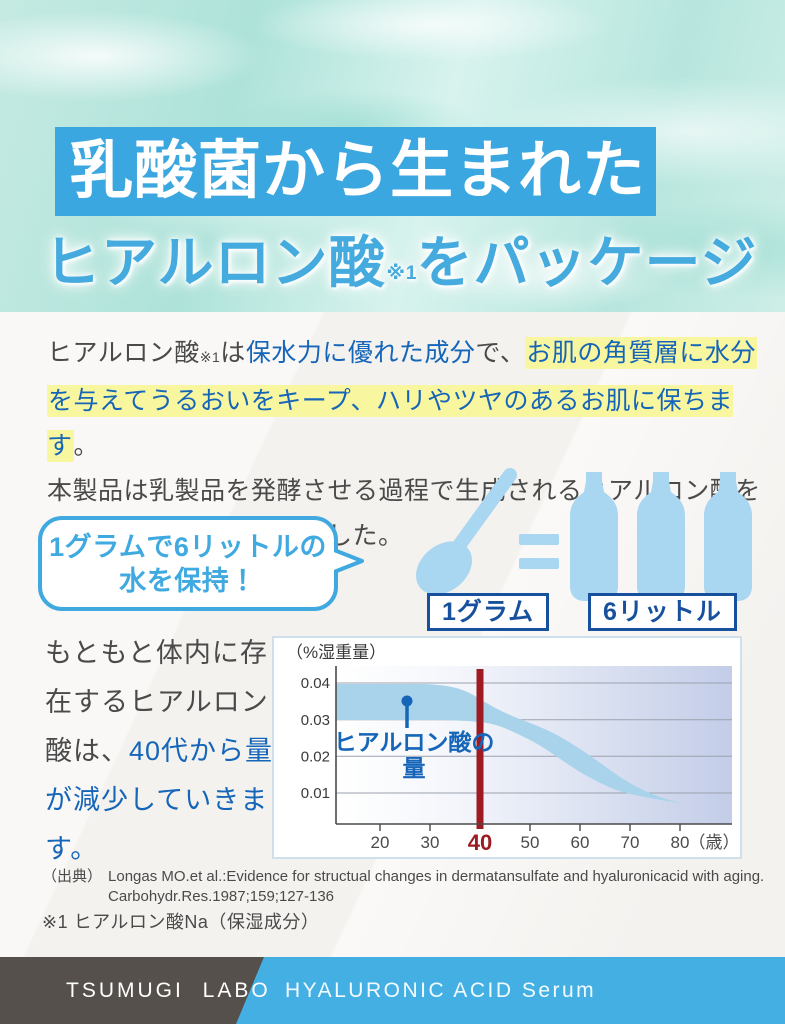 The height and width of the screenshot is (1024, 785). What do you see at coordinates (86, 446) in the screenshot?
I see `intro-text: 。` at bounding box center [86, 446].